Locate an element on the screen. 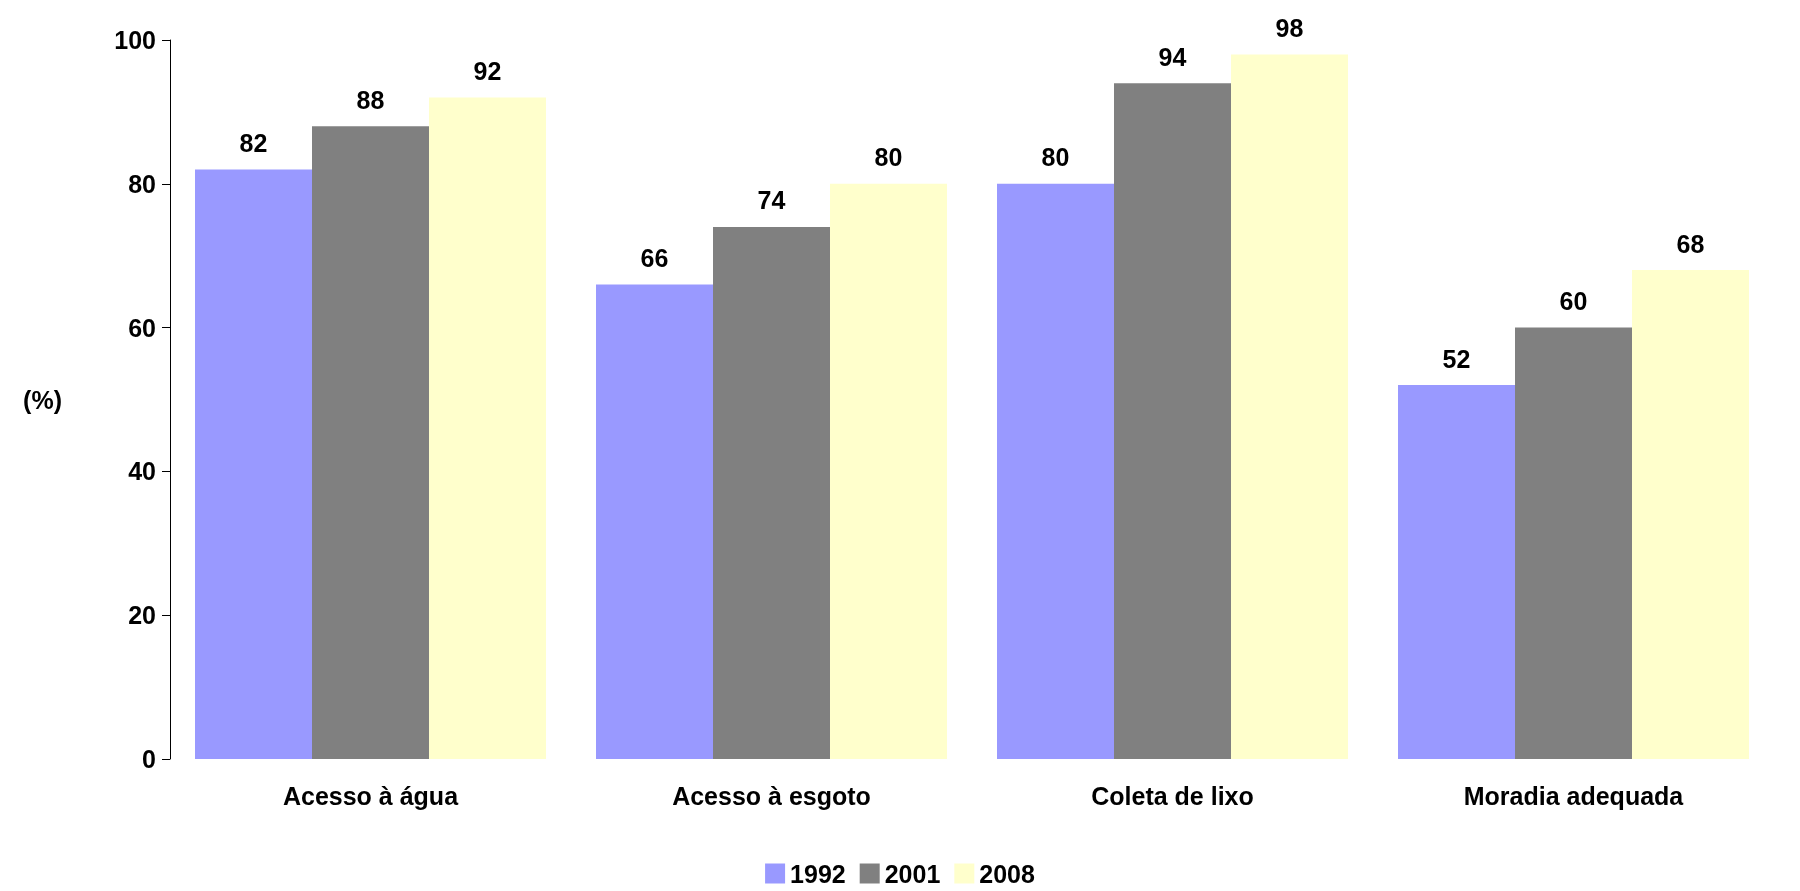  data-label: 92 is located at coordinates (487, 71).